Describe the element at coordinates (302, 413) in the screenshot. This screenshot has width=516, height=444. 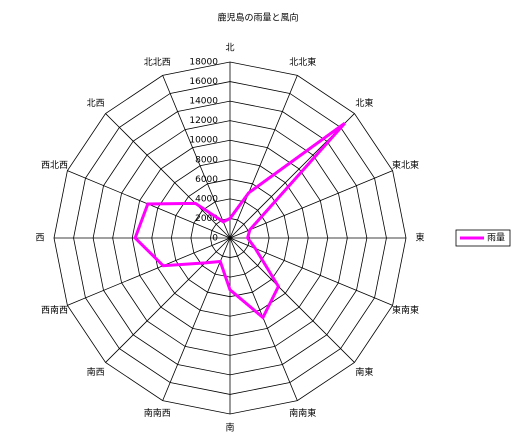
I see `category-label: 南南東` at that location.